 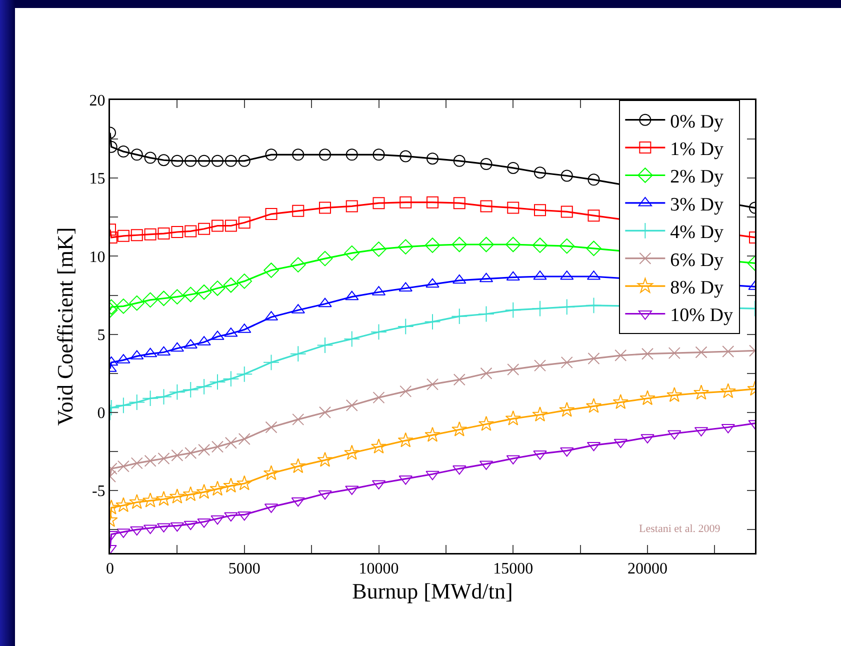 I want to click on legend-label: 4% Dy, so click(x=697, y=233).